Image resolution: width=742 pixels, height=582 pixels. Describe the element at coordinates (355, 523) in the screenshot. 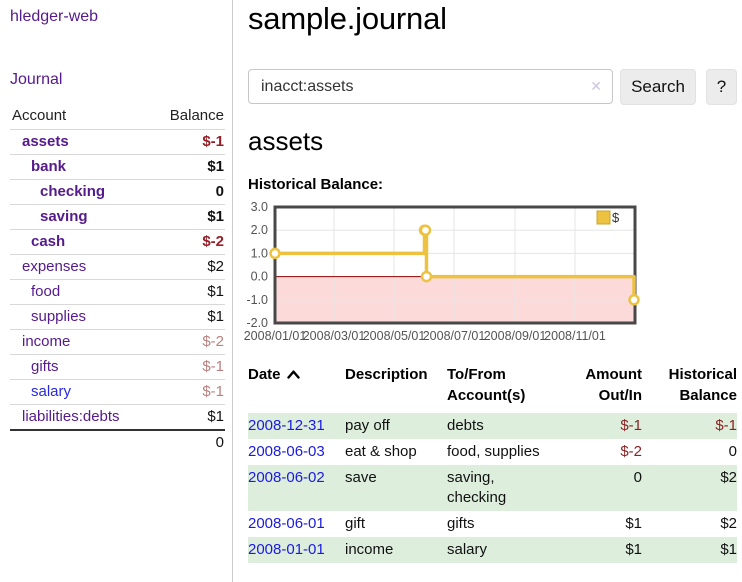

I see `transaction-description: gift` at that location.